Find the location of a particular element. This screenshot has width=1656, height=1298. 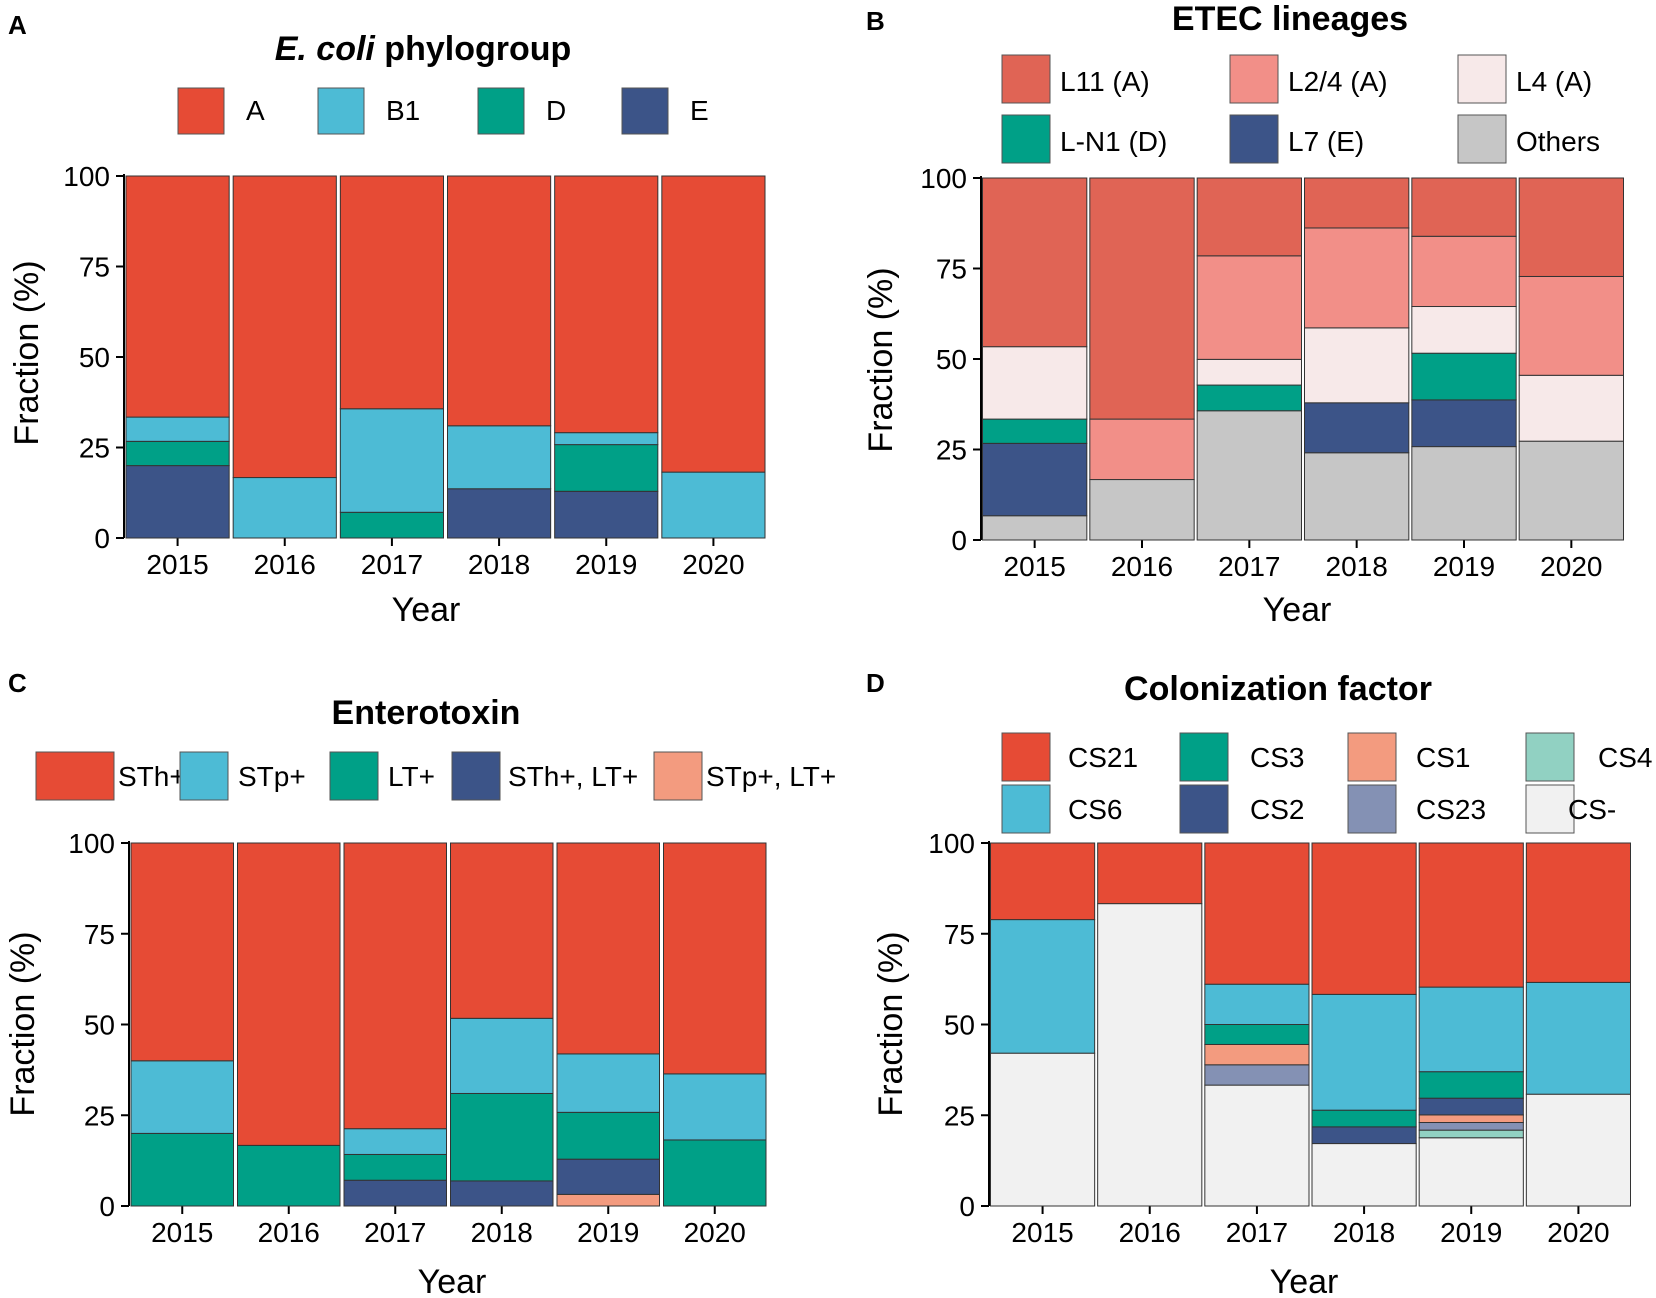

legend-label: CS21 is located at coordinates (1103, 757).